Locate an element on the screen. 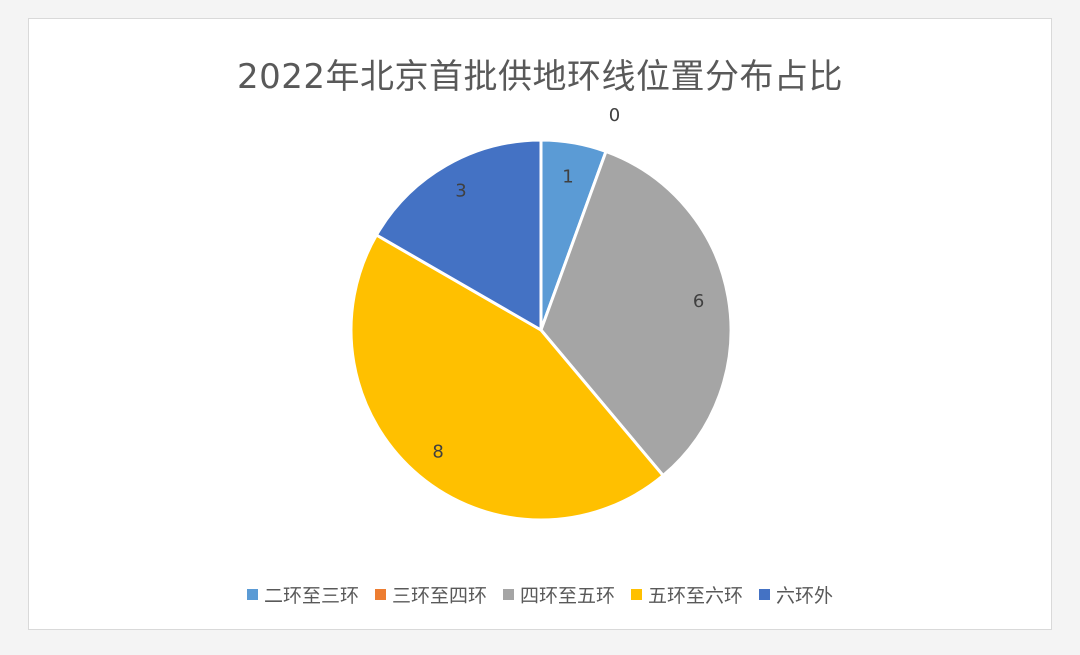 This screenshot has height=655, width=1080. legend-label: 六环外 is located at coordinates (805, 596).